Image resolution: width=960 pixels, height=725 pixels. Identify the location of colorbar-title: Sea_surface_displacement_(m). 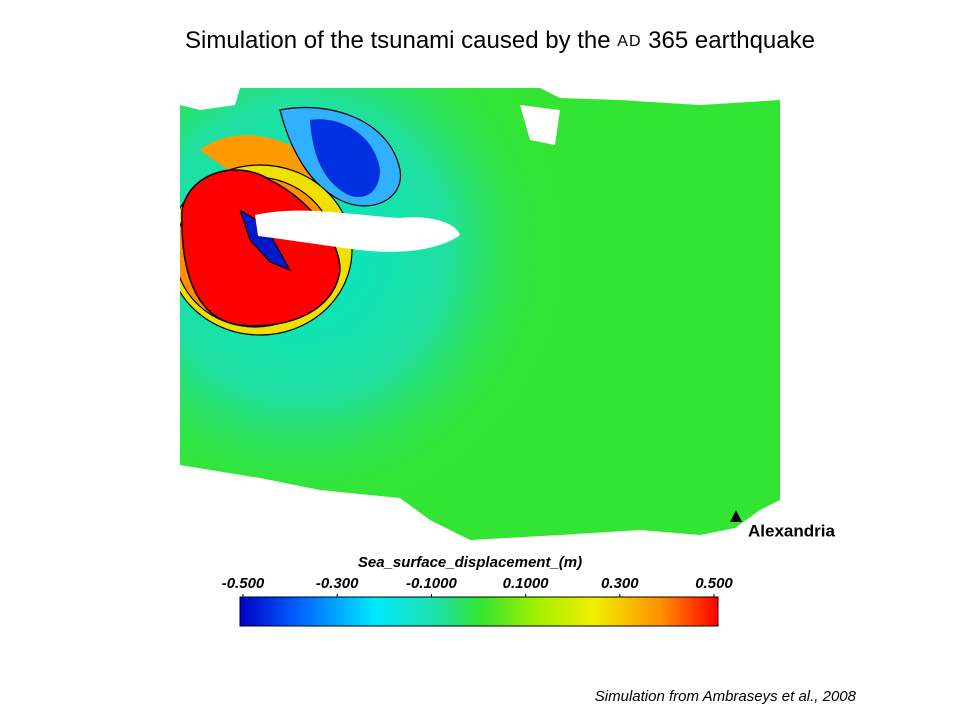
(470, 562).